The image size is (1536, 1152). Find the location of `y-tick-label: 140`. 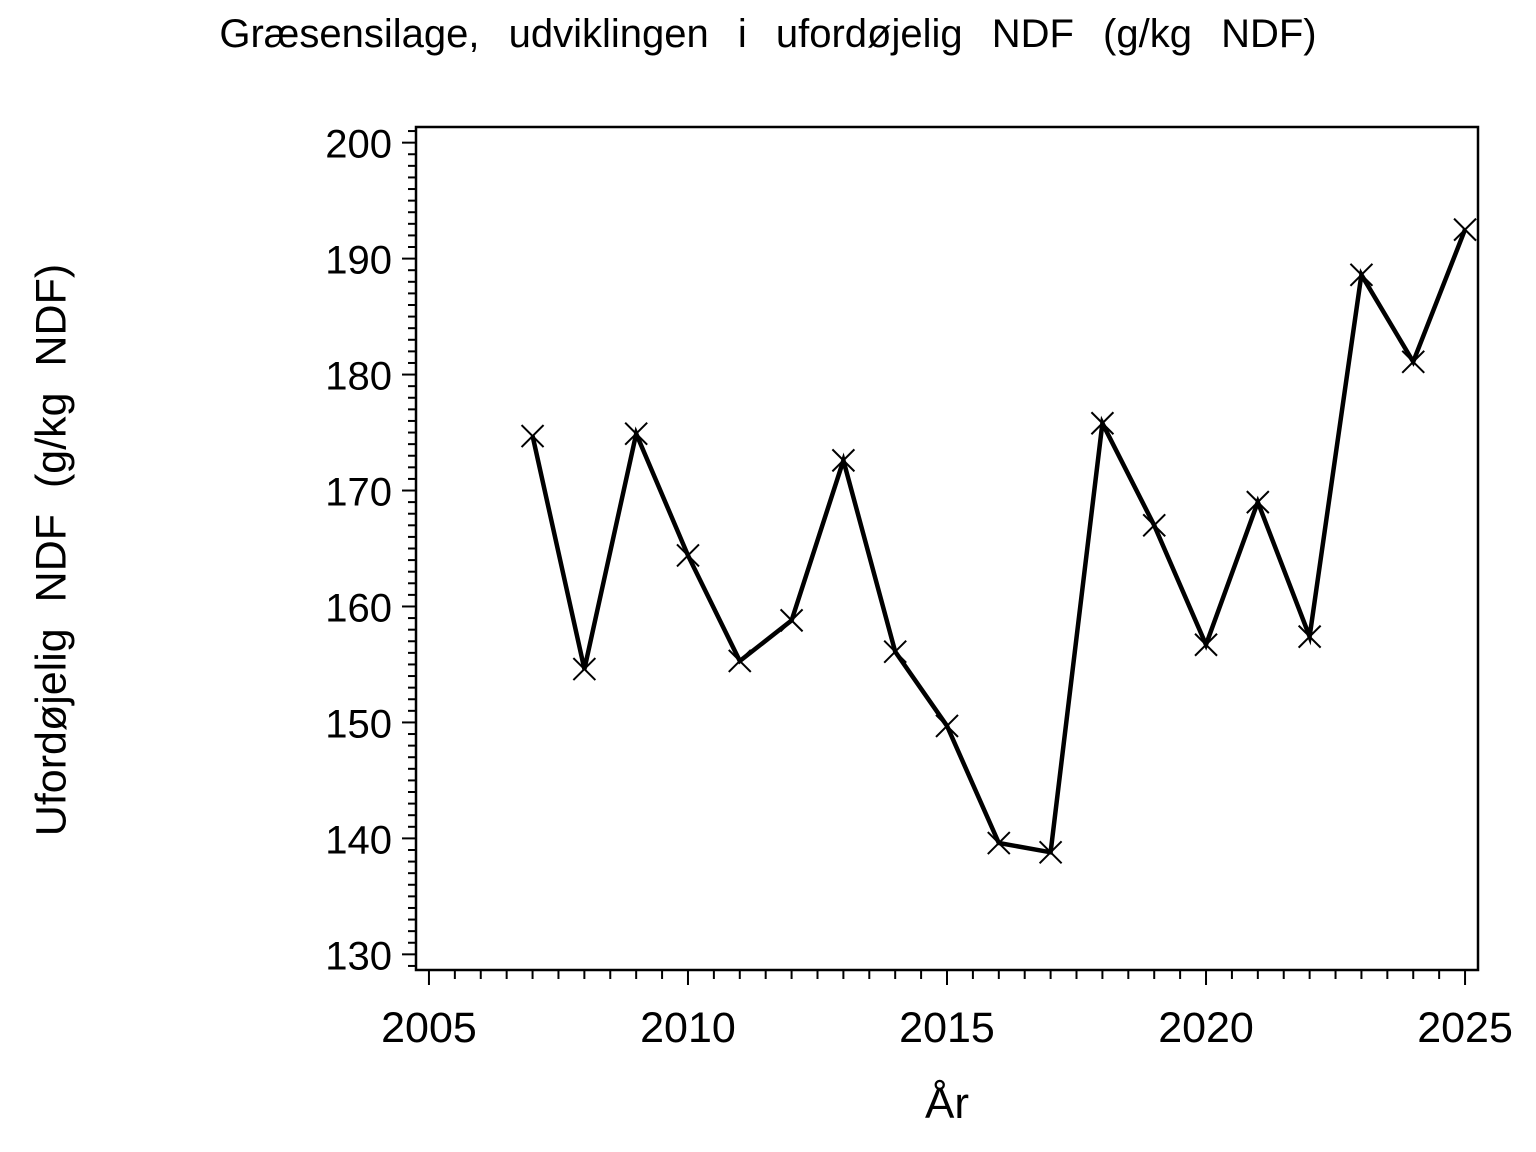

y-tick-label: 140 is located at coordinates (358, 840).